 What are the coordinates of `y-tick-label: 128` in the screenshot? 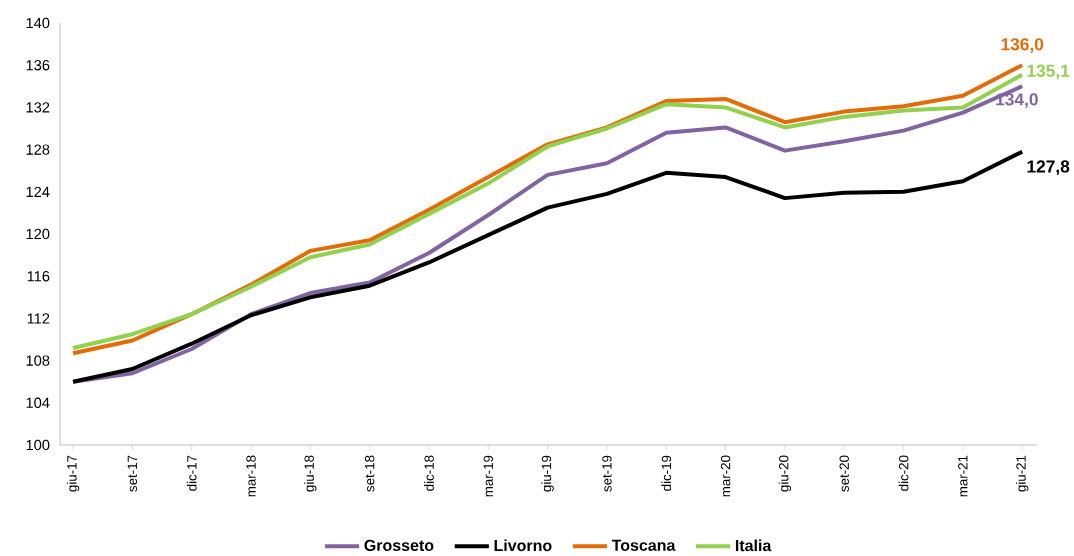 It's located at (38, 149).